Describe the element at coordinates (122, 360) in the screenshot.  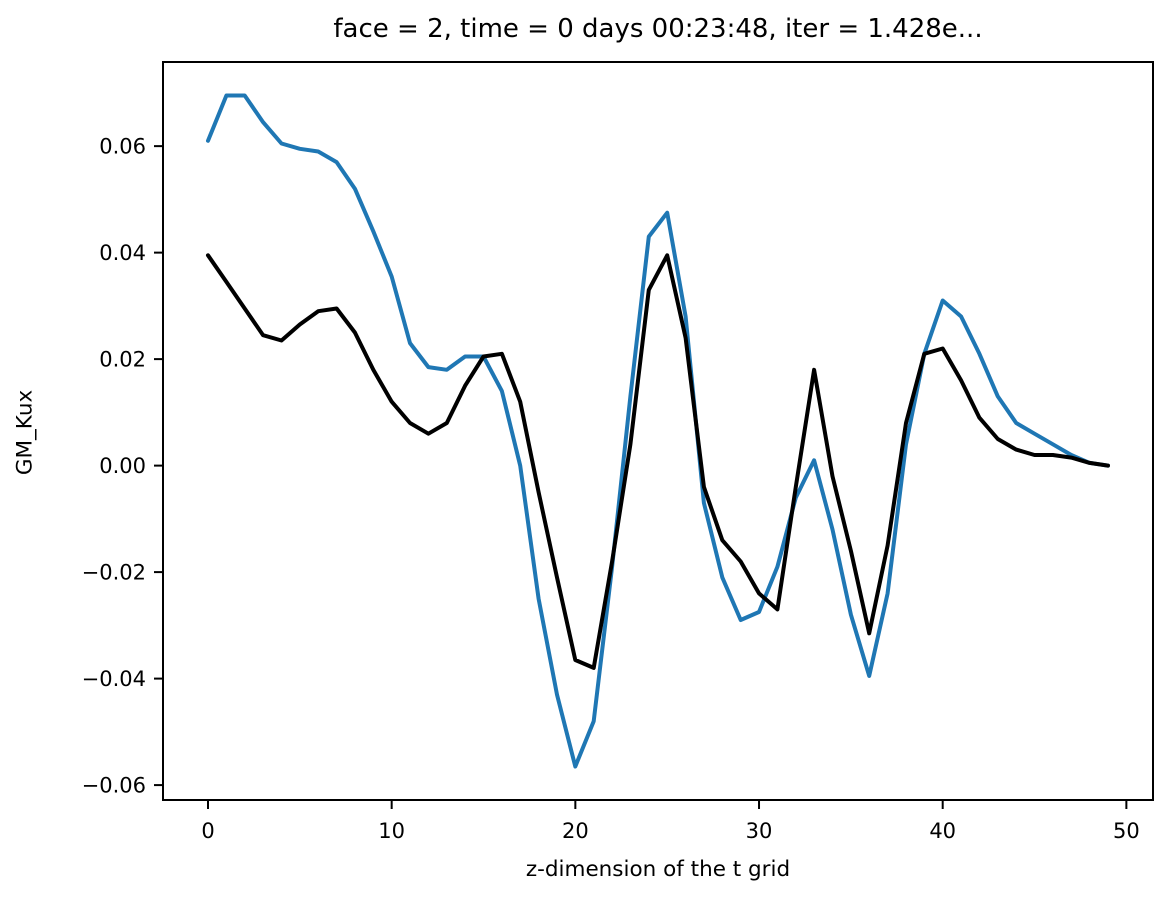
I see `y-tick-label: 0.02` at that location.